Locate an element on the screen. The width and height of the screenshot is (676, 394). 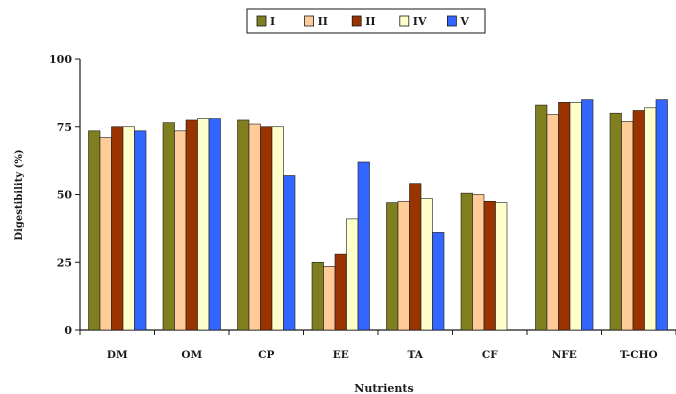
legend-box is located at coordinates (366, 21).